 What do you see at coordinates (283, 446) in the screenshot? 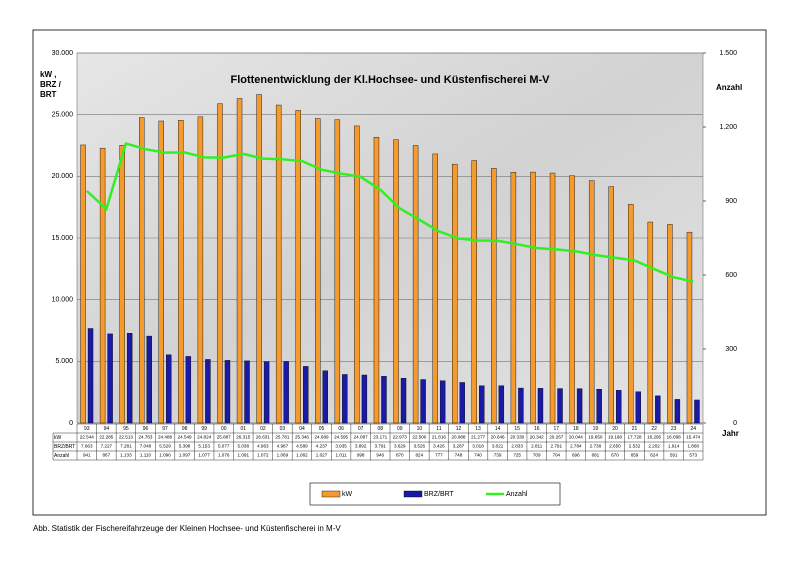
I see `table-cell: 4.987` at bounding box center [283, 446].